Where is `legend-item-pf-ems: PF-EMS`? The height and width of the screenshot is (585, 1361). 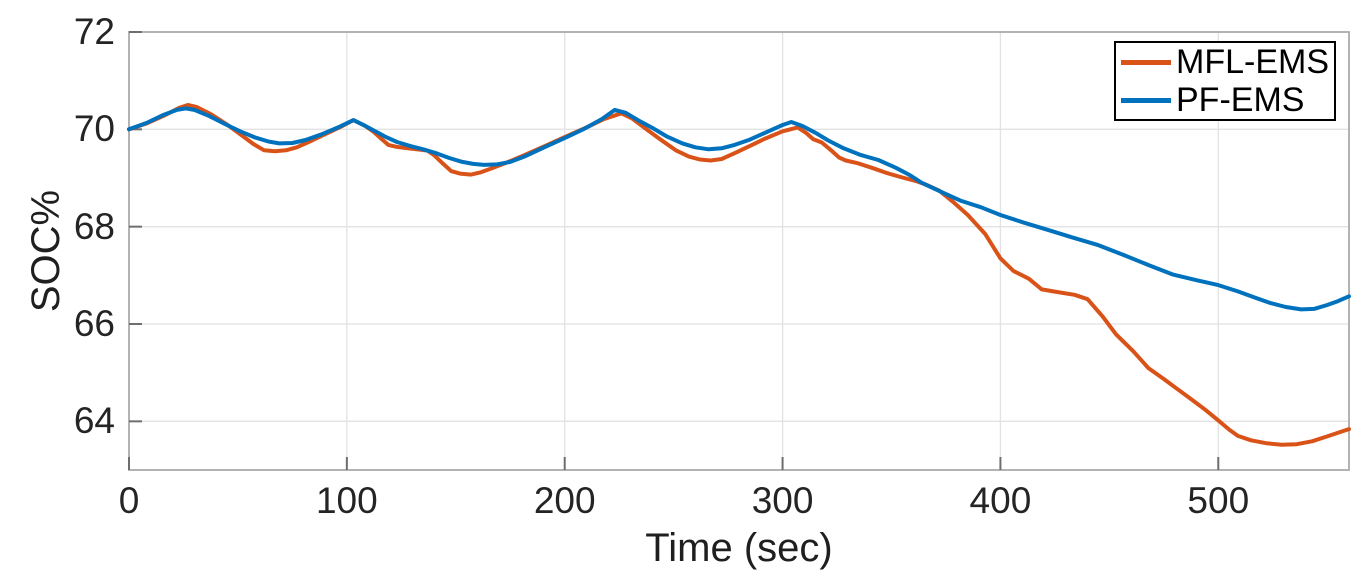 legend-item-pf-ems: PF-EMS is located at coordinates (1225, 100).